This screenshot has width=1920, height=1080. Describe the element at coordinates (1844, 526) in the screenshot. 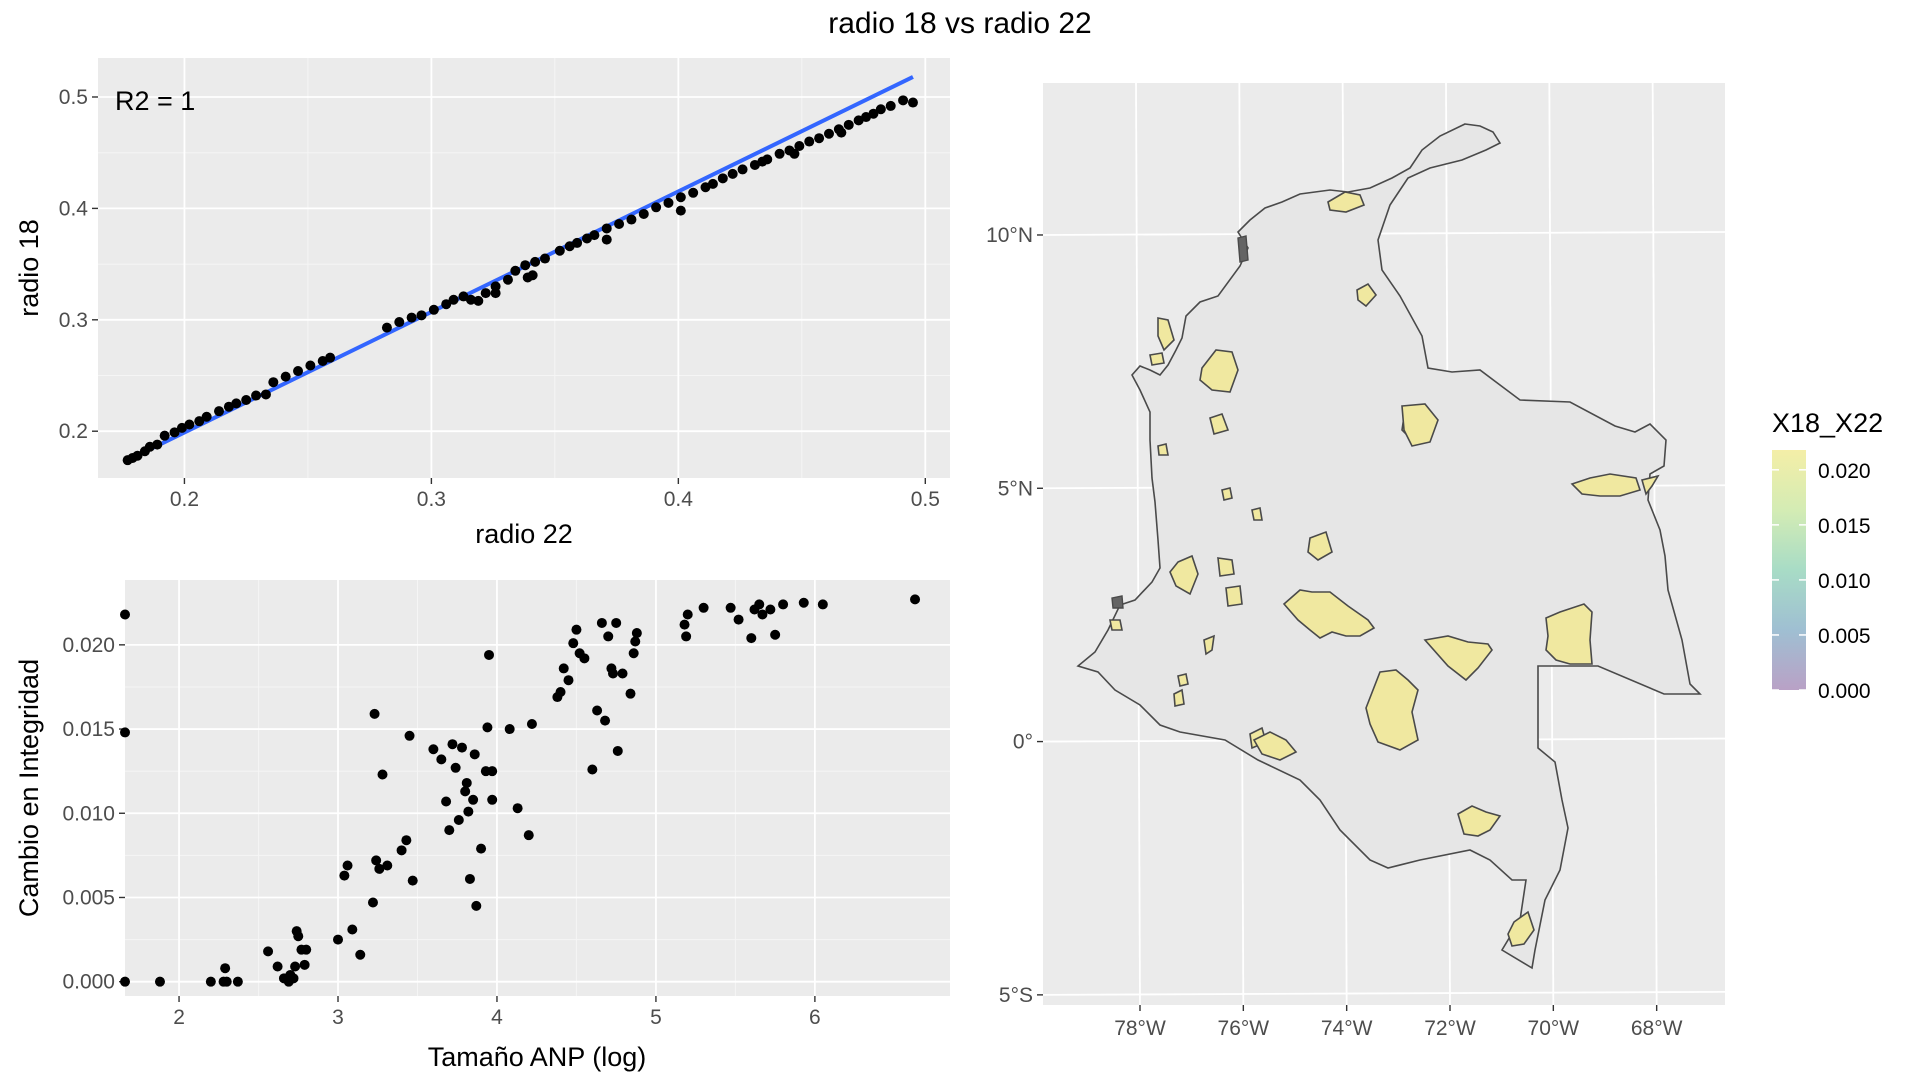

I see `legend-tick-label: 0.015` at that location.